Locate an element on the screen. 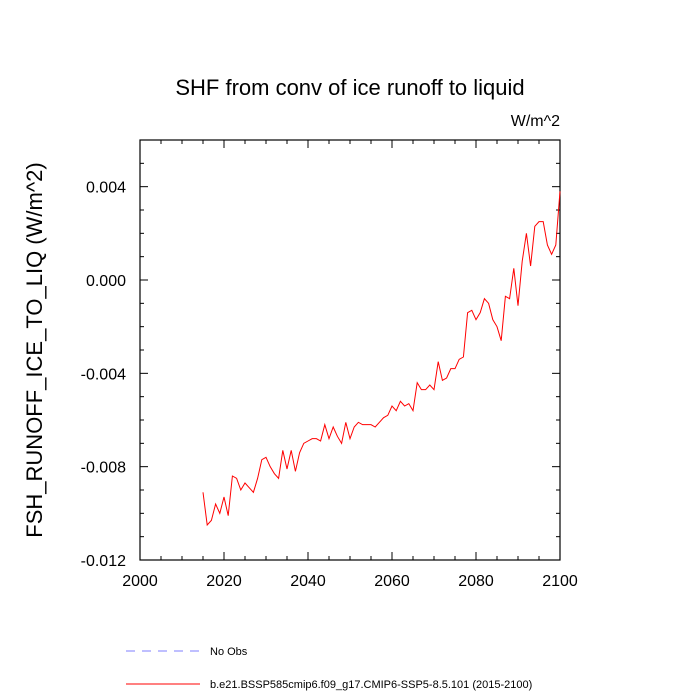 Image resolution: width=700 pixels, height=700 pixels. x-tick-label: 2000 is located at coordinates (140, 581).